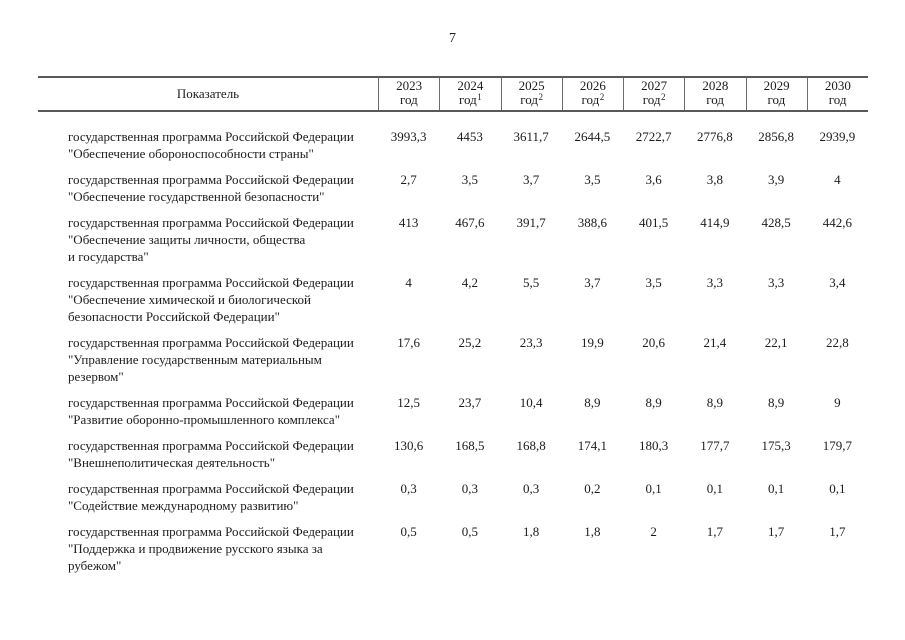  I want to click on program-name-line: безопасности Российской Федерации", so click(174, 316).